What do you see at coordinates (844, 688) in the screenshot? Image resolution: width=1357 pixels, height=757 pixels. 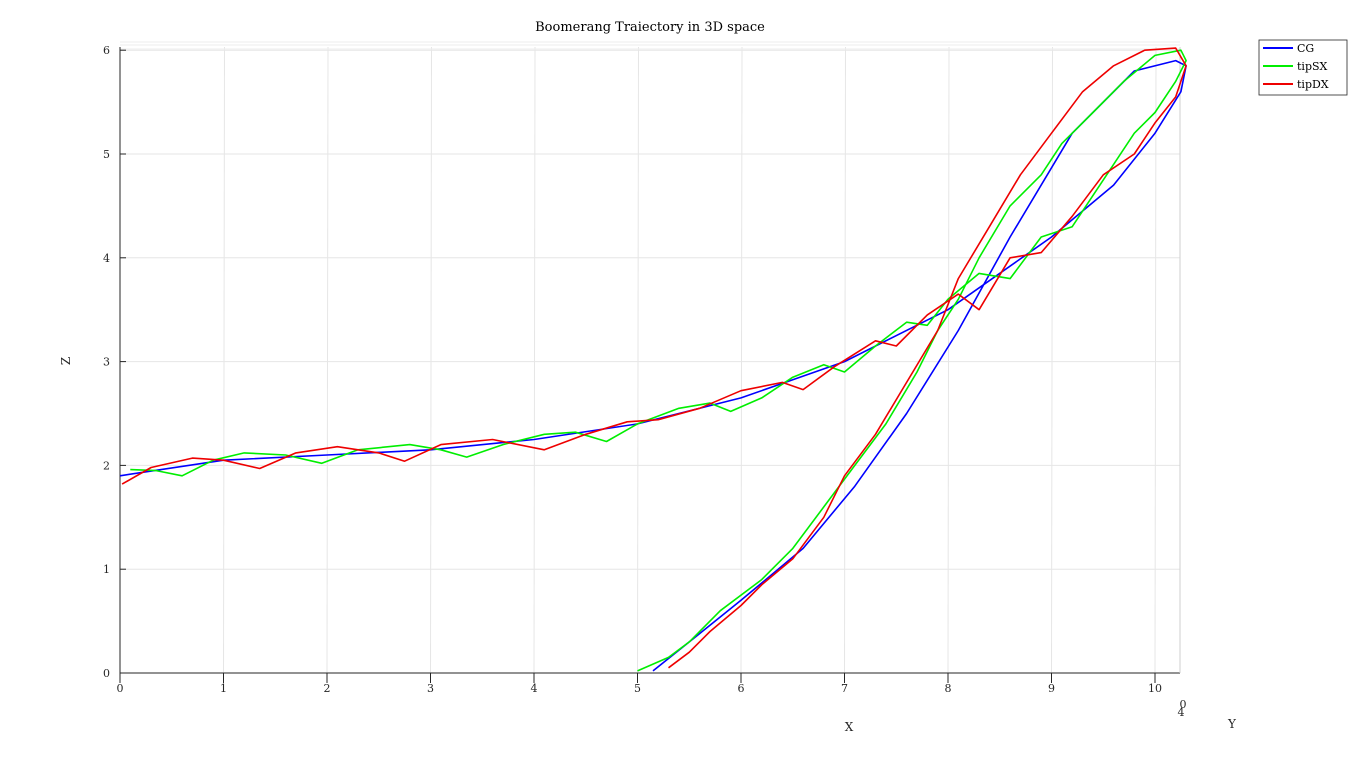 I see `x-tick-label: 7` at bounding box center [844, 688].